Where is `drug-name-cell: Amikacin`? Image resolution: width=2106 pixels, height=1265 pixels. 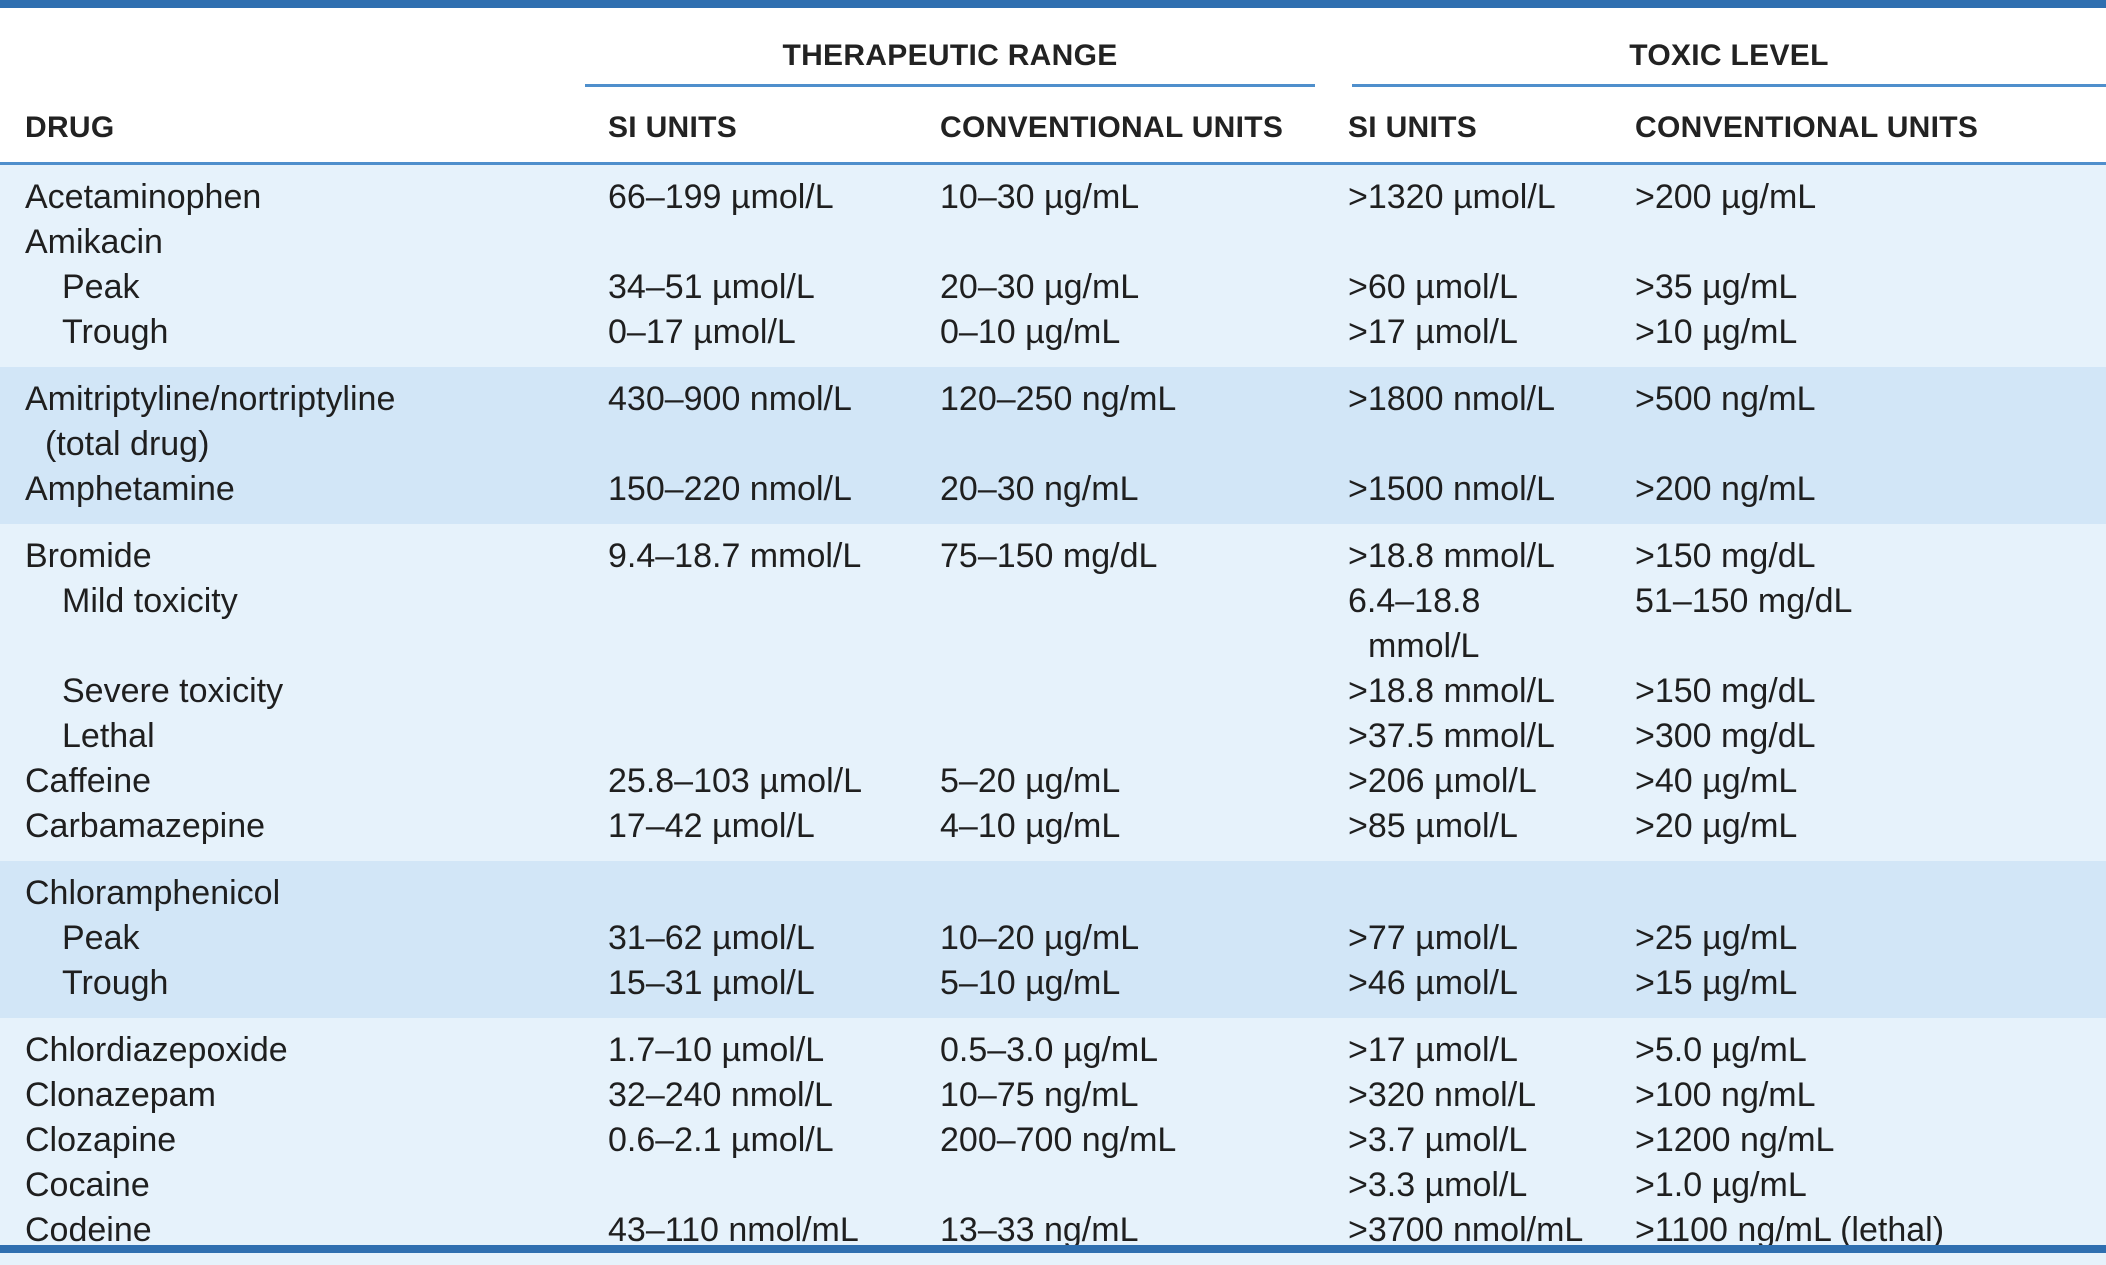
drug-name-cell: Amikacin is located at coordinates (94, 242).